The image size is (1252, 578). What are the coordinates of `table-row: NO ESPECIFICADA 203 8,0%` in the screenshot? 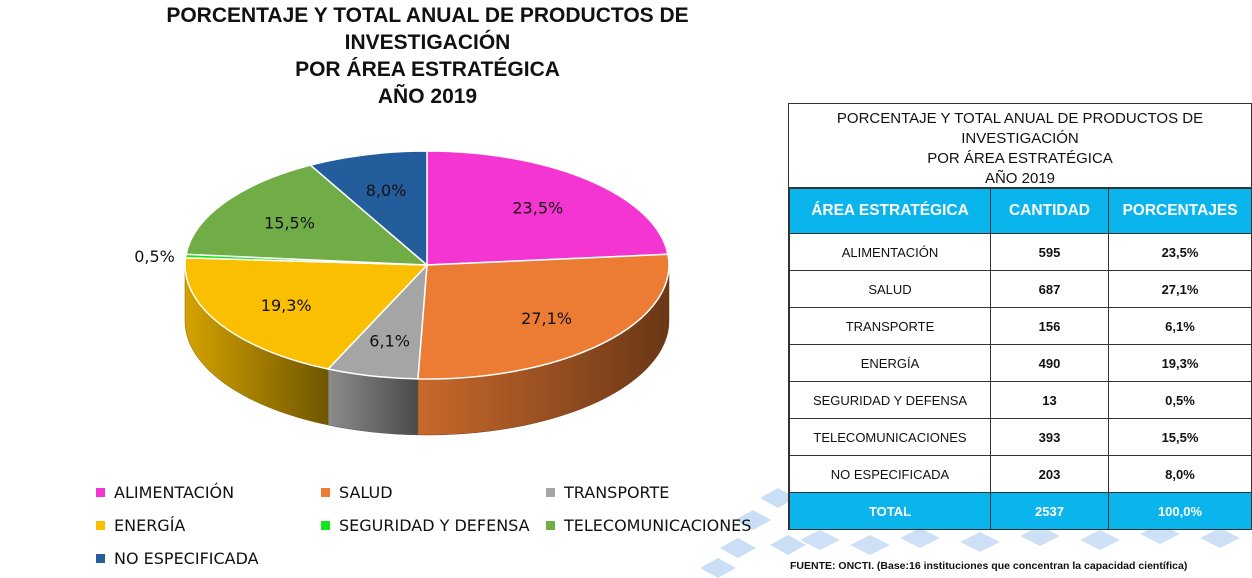 It's located at (1020, 474).